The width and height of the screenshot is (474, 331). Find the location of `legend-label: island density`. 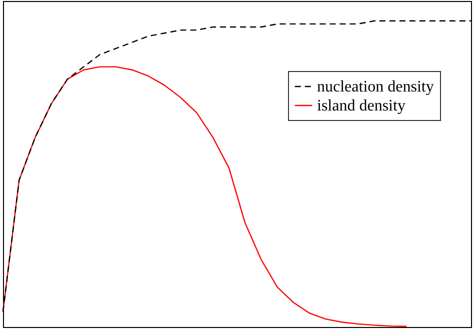

legend-label: island density is located at coordinates (361, 106).